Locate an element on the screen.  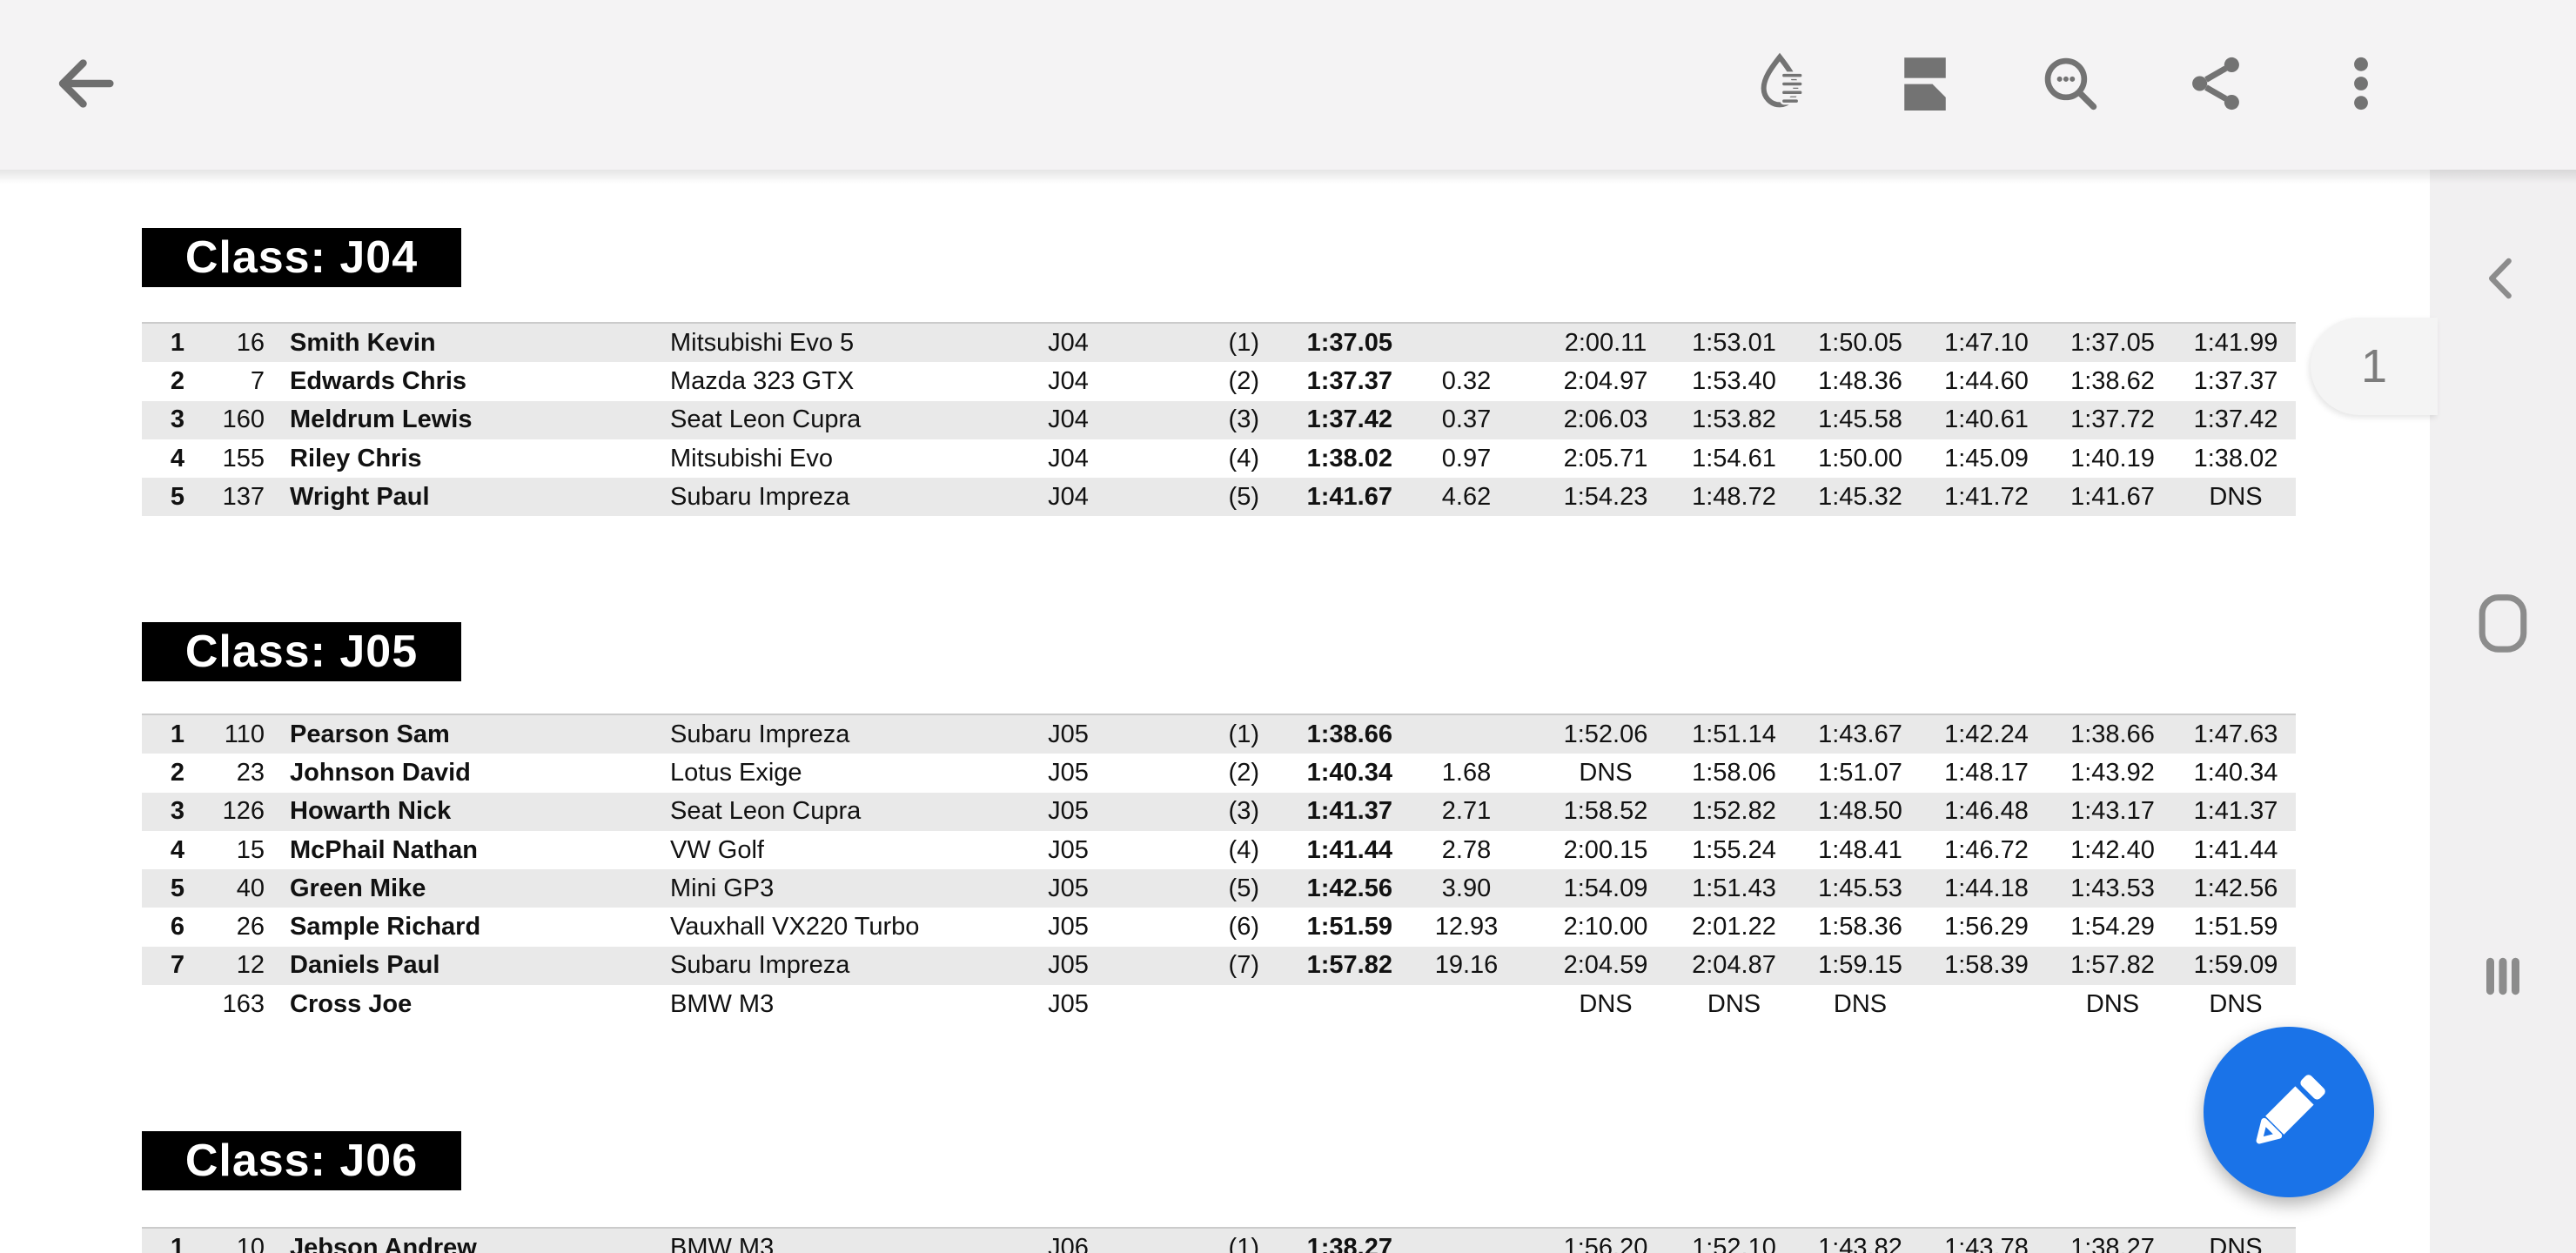
cell-driver: Green Mike is located at coordinates (469, 888).